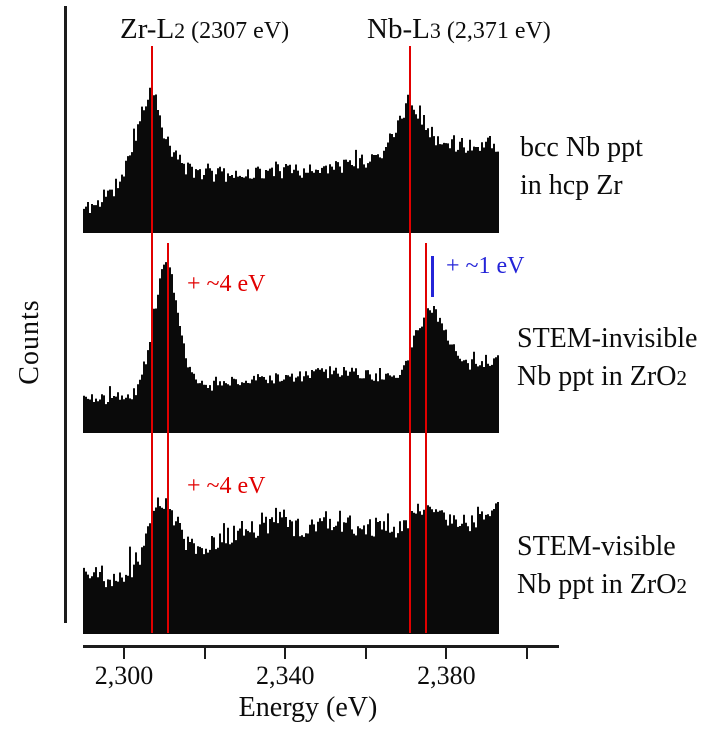 This screenshot has width=727, height=733. What do you see at coordinates (321, 646) in the screenshot?
I see `x-axis-line` at bounding box center [321, 646].